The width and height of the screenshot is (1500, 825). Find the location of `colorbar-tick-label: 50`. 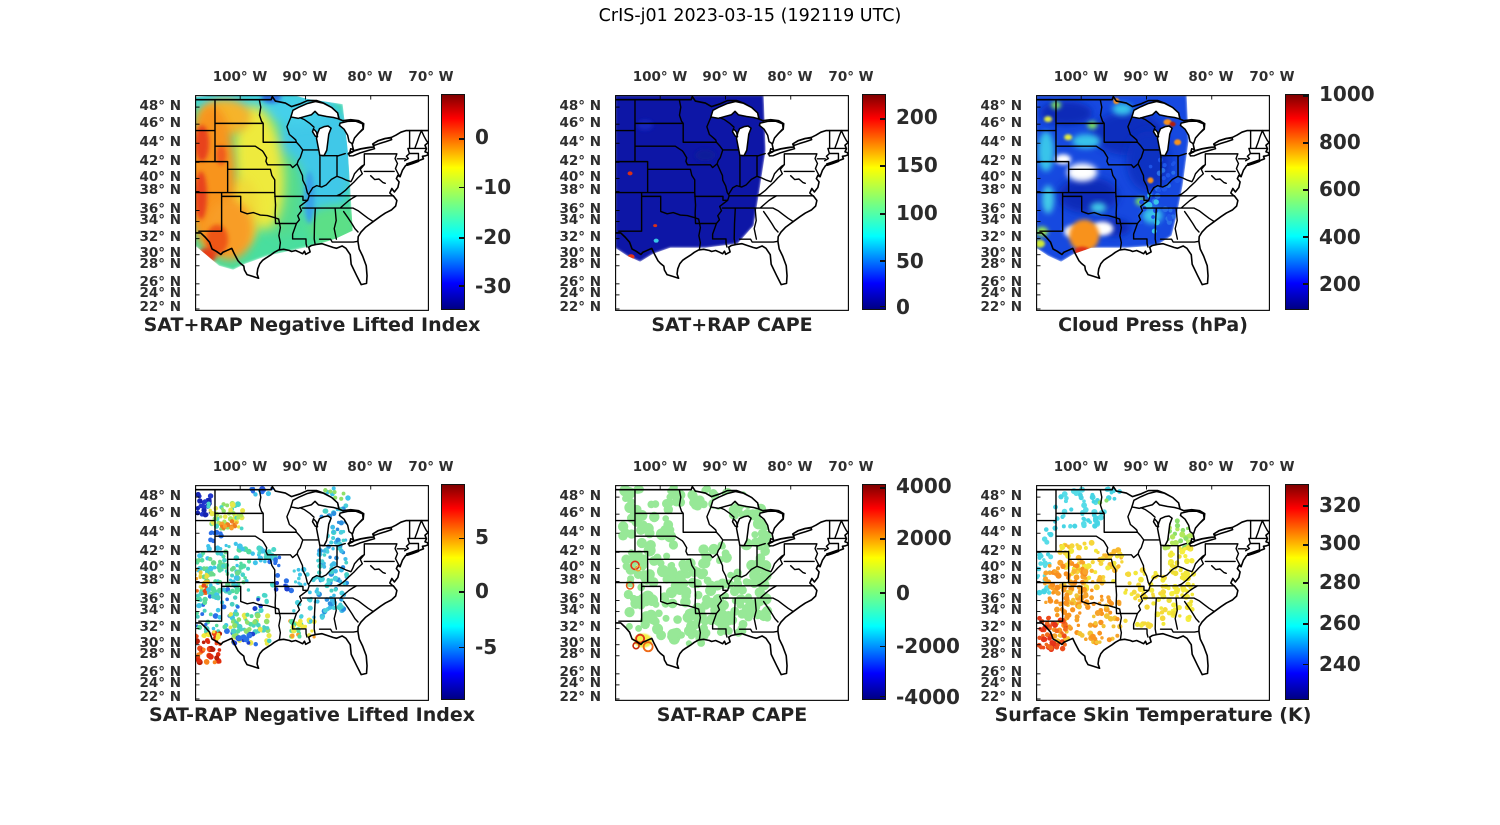

colorbar-tick-label: 50 is located at coordinates (910, 260).